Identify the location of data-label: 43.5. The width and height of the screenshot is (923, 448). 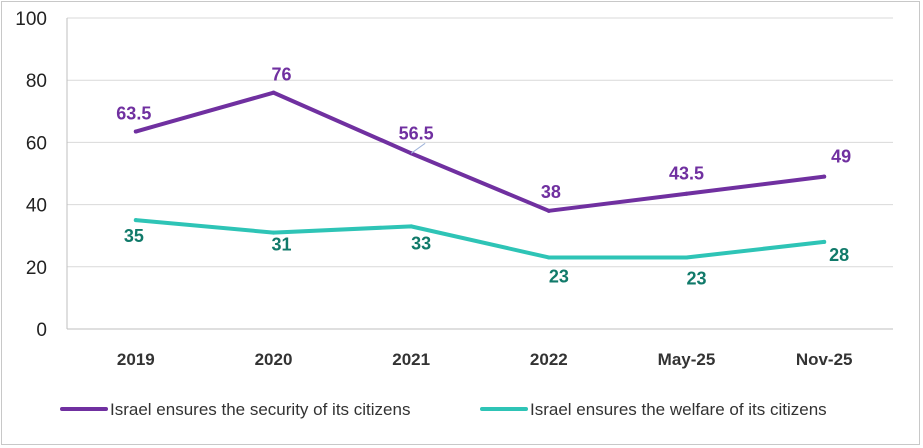
(686, 174).